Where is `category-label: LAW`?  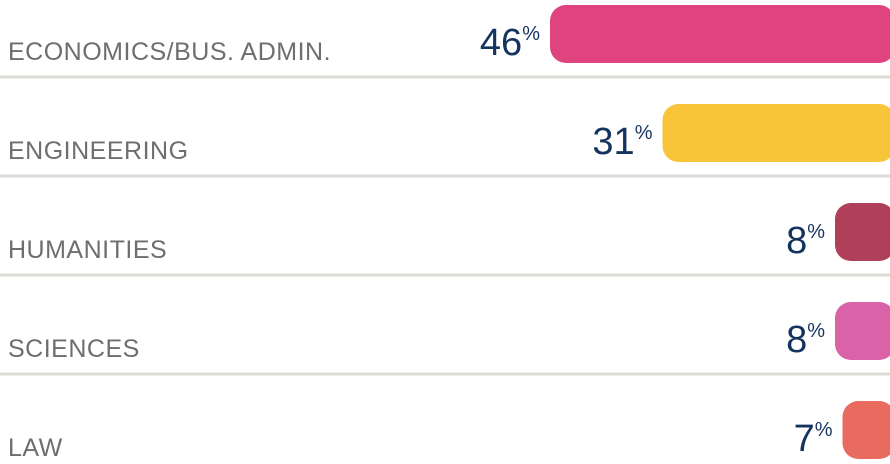 category-label: LAW is located at coordinates (35, 448).